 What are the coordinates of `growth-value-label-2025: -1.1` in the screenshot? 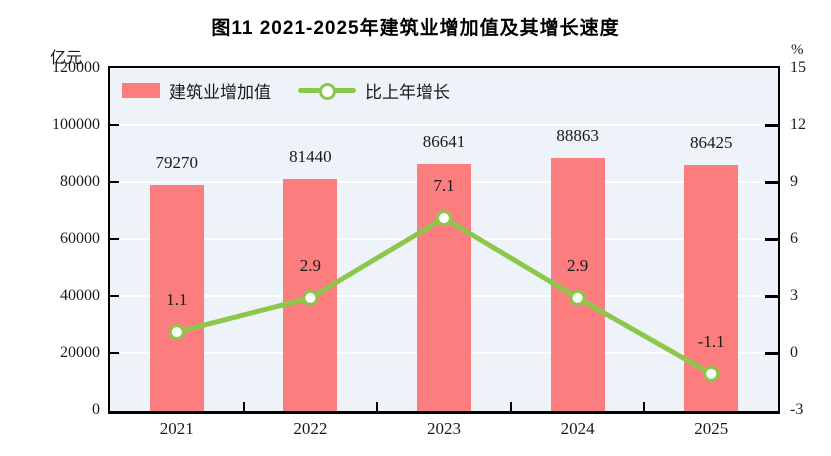 It's located at (711, 341).